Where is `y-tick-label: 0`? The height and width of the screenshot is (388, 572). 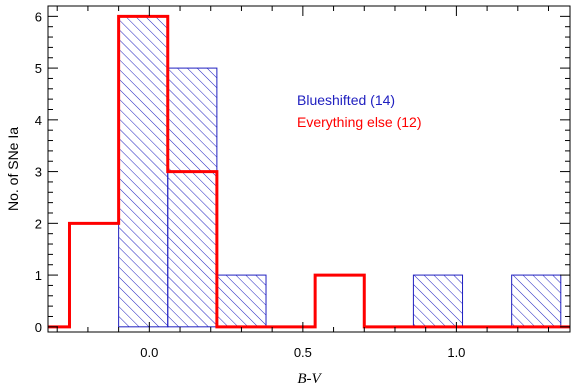
y-tick-label: 0 is located at coordinates (38, 327).